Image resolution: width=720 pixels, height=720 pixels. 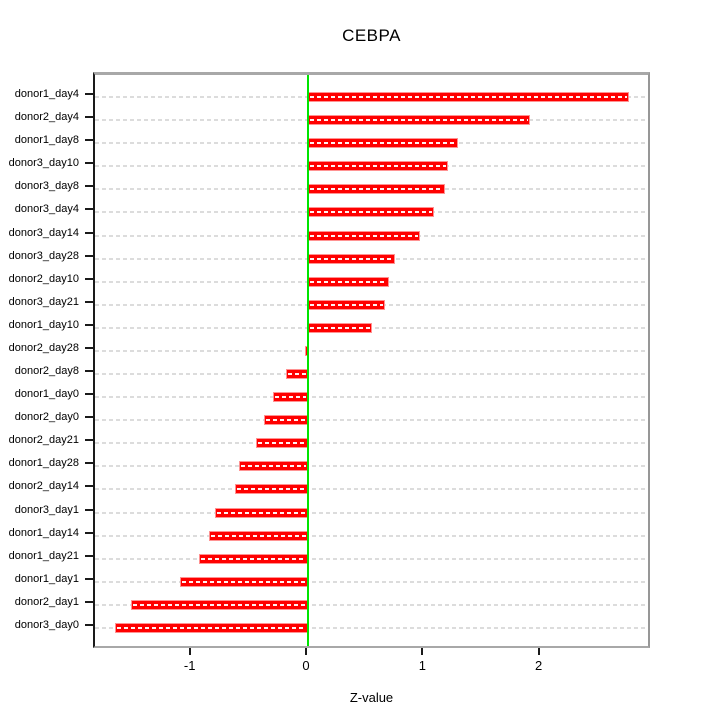 What do you see at coordinates (43, 347) in the screenshot?
I see `y-axis-label-donor2_day28: donor2_day28` at bounding box center [43, 347].